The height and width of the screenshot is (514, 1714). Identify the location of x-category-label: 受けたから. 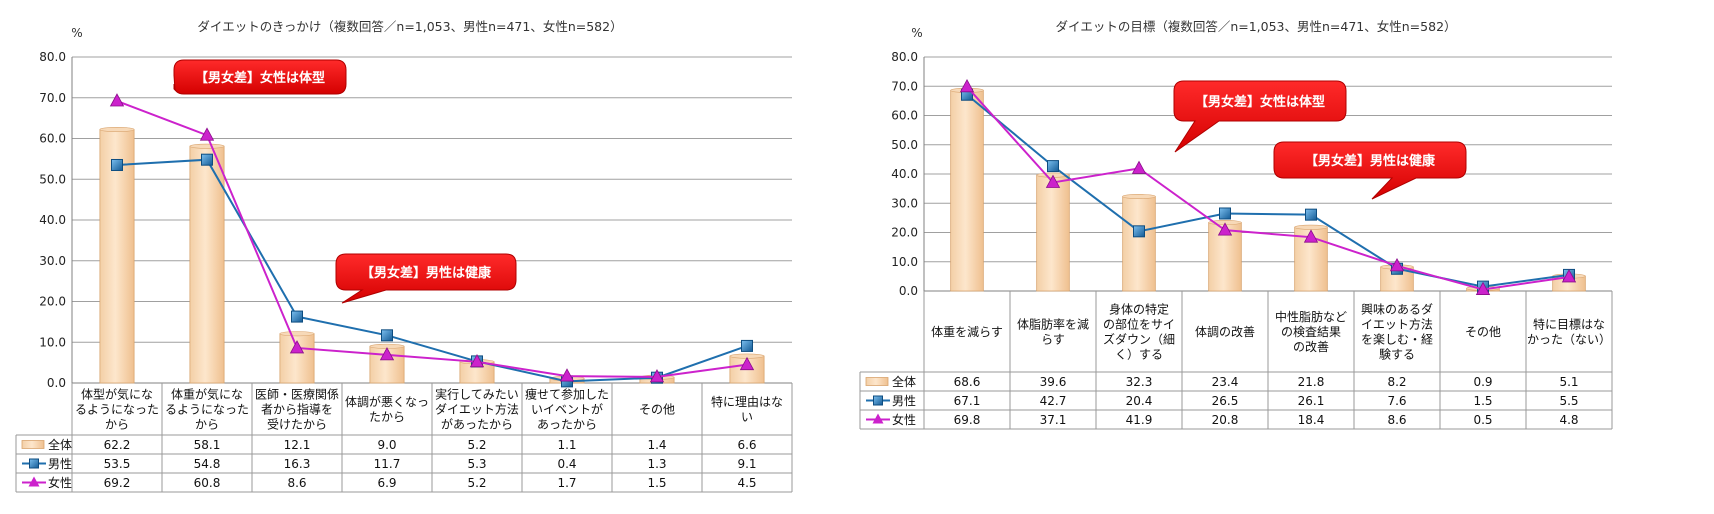
(297, 425).